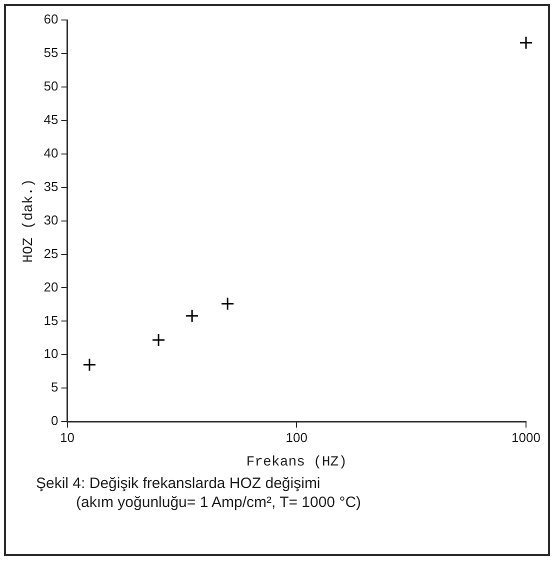 The height and width of the screenshot is (563, 554). I want to click on y-tick-label: 30, so click(51, 220).